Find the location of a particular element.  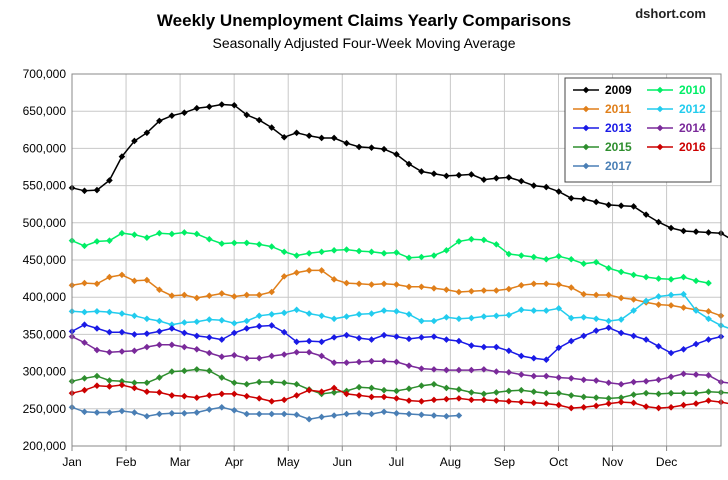

y-tick-label: 650,000 is located at coordinates (45, 111).